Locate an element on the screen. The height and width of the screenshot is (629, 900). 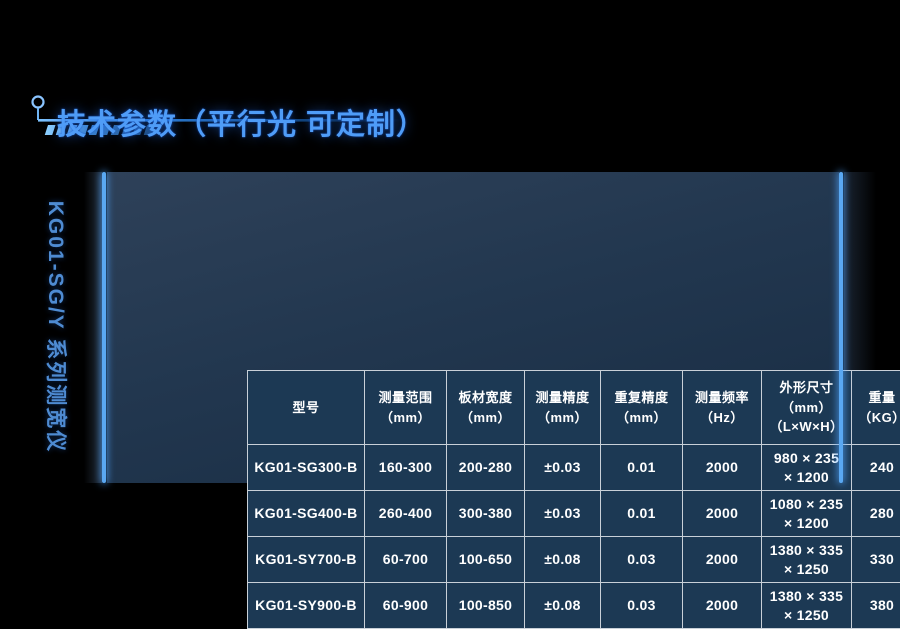
value-cell: 200-280 is located at coordinates (486, 468).